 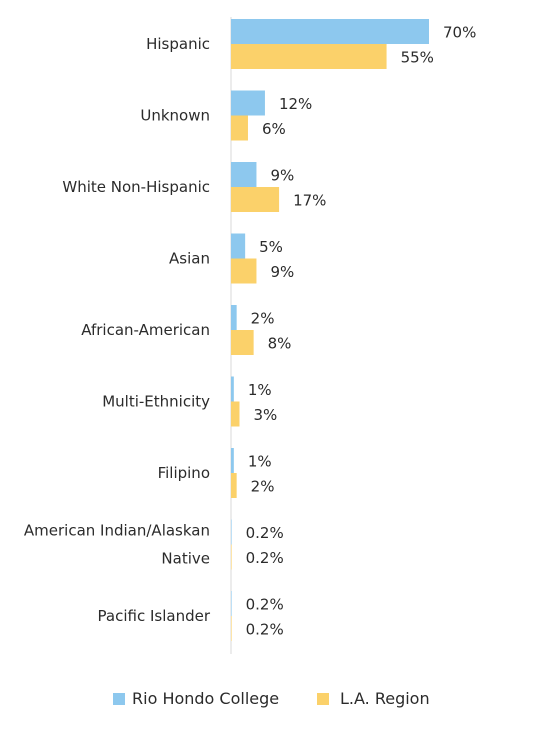 I want to click on data-label: 3%, so click(x=265, y=415).